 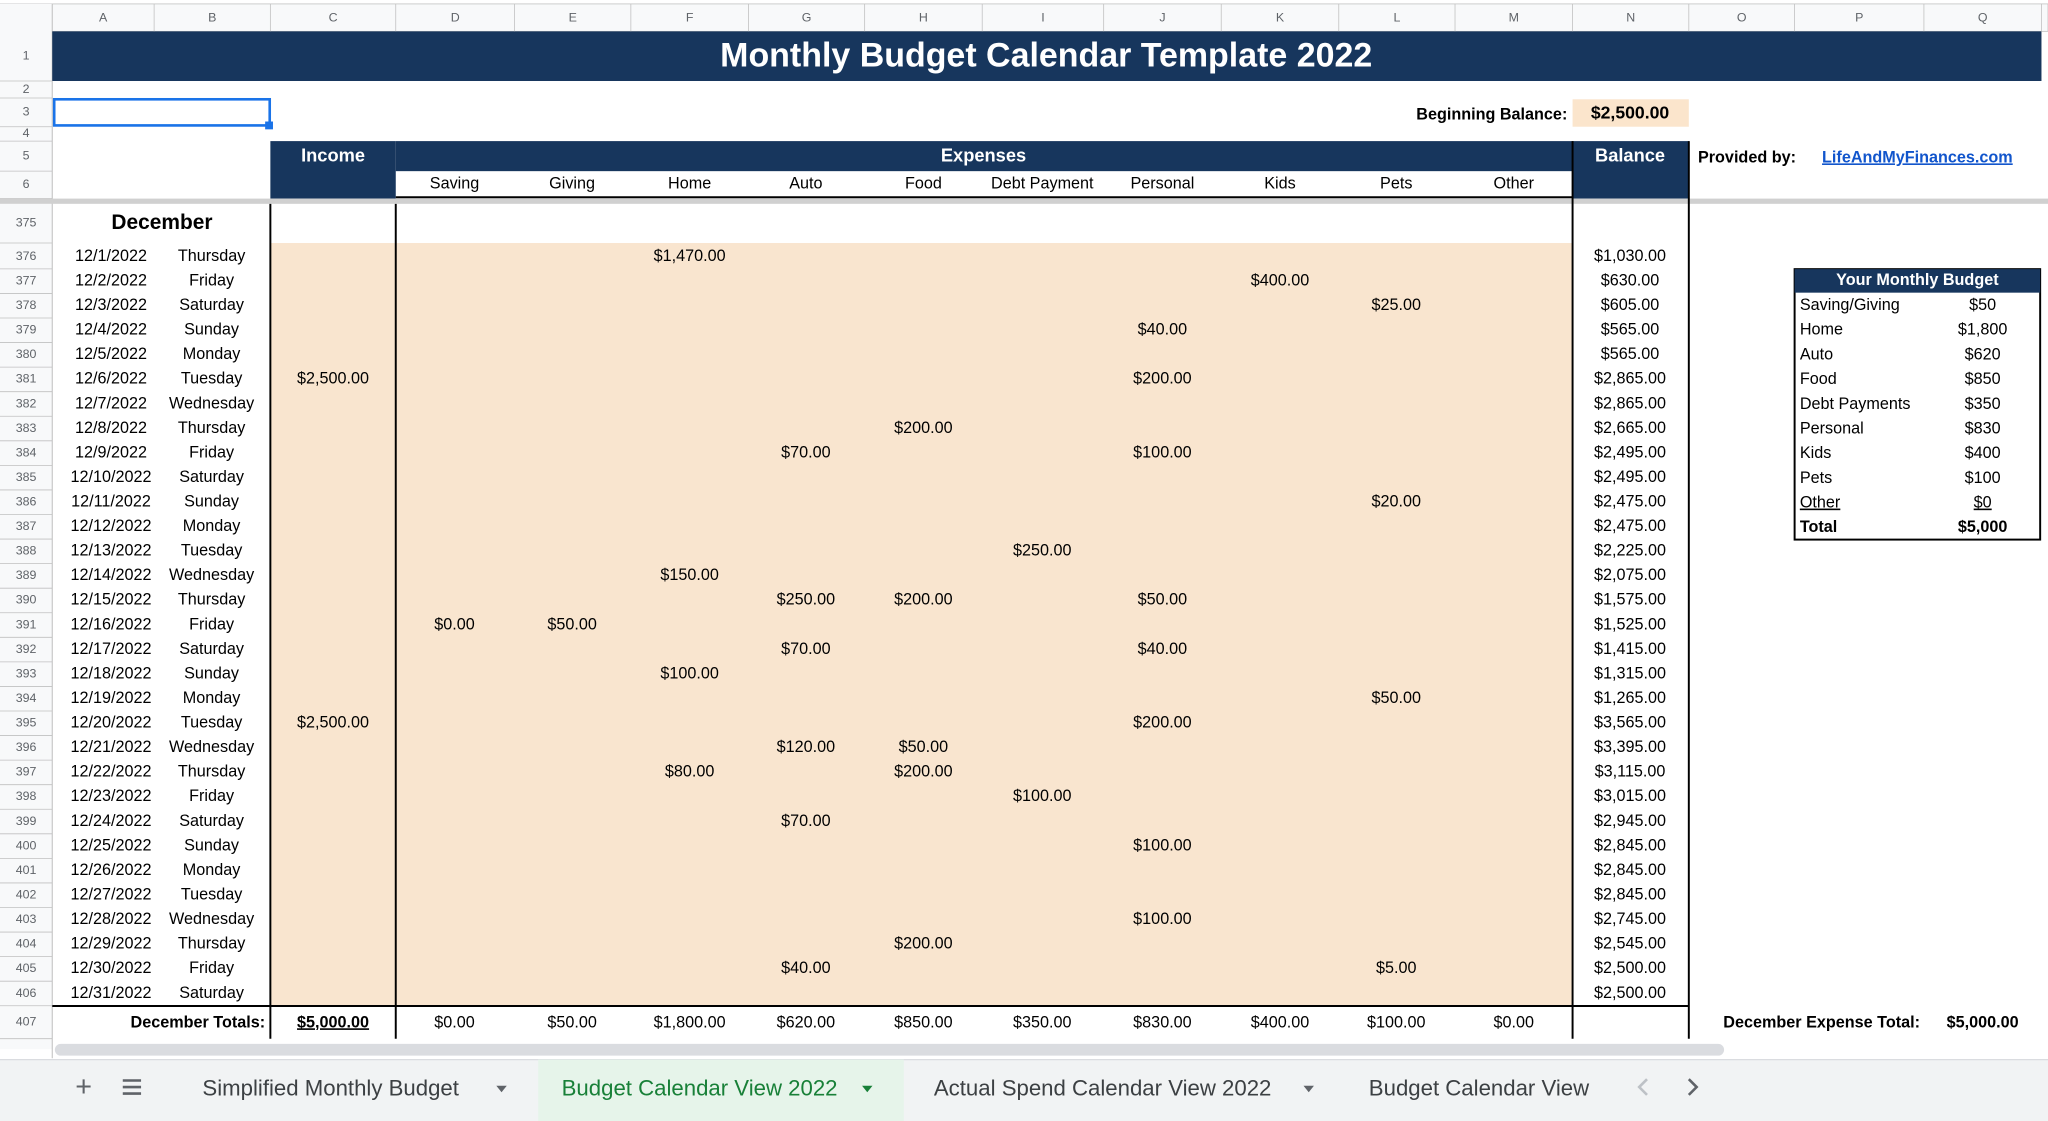 I want to click on budget-item-amount: $620, so click(x=1983, y=354).